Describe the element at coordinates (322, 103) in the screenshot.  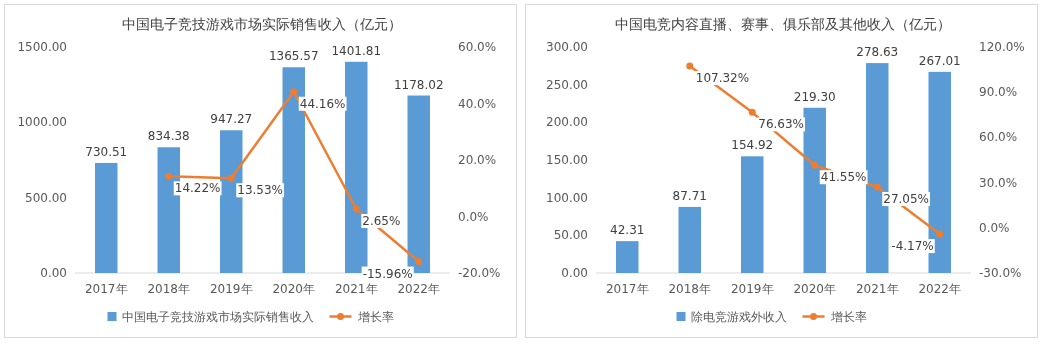
I see `data-label: 44.16%` at that location.